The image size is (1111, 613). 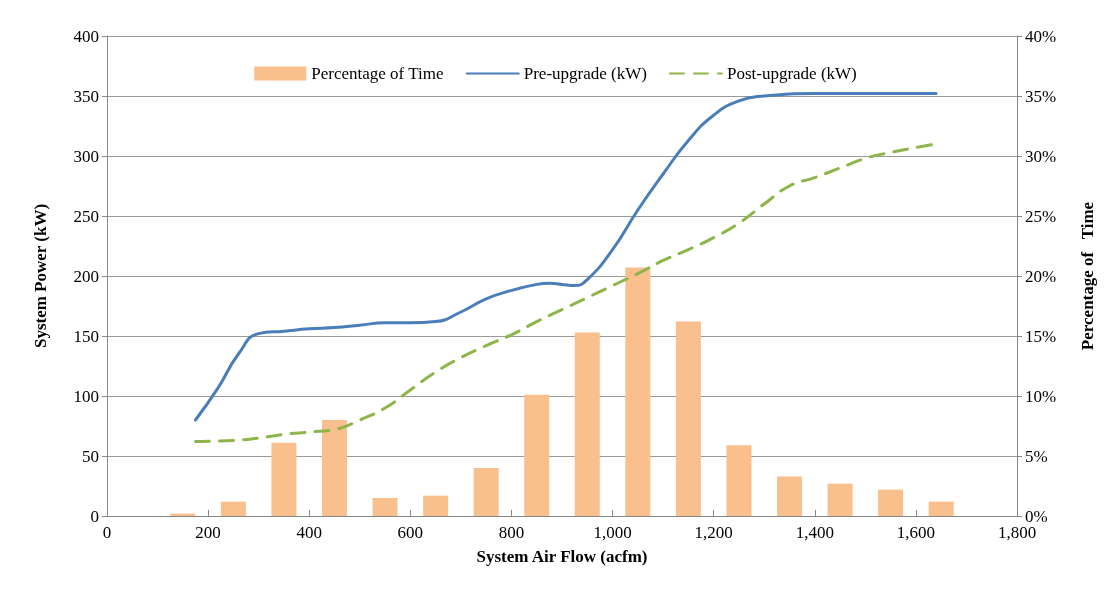 What do you see at coordinates (86, 36) in the screenshot?
I see `y-tick-label: 400` at bounding box center [86, 36].